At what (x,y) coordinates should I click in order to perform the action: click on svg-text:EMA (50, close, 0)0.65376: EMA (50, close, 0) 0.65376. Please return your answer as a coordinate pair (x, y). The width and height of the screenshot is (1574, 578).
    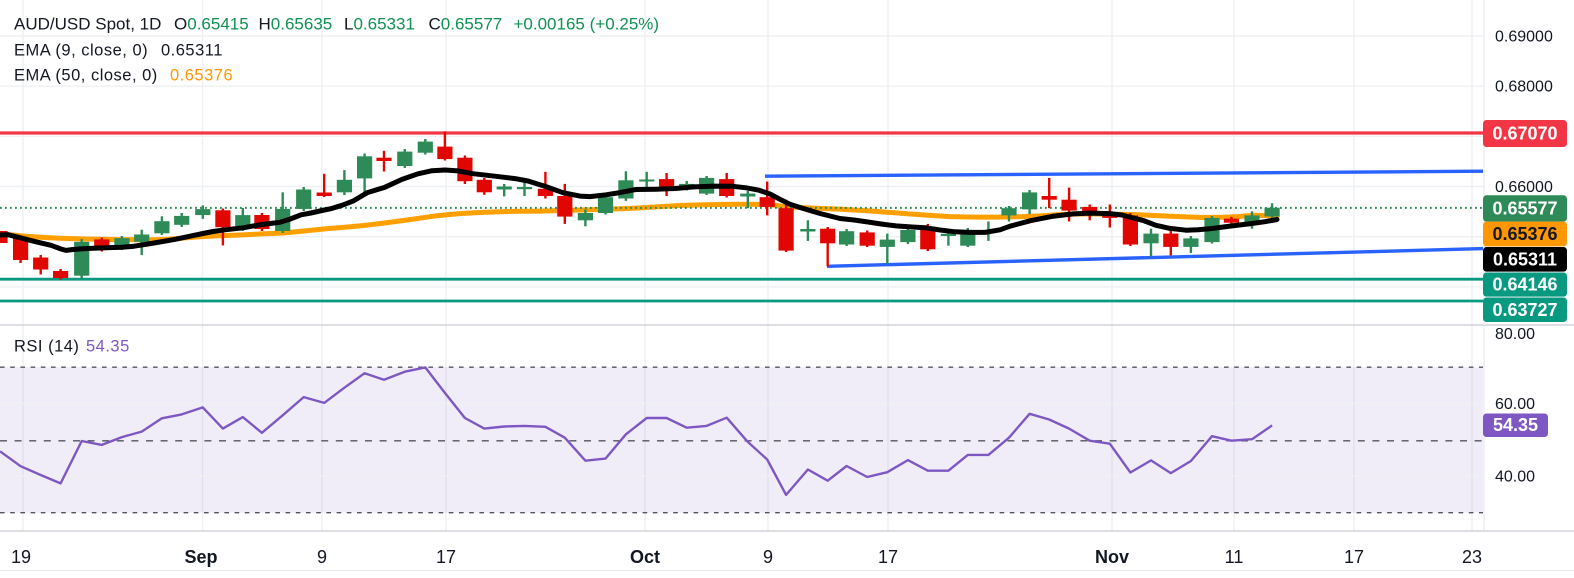
    Looking at the image, I should click on (123, 76).